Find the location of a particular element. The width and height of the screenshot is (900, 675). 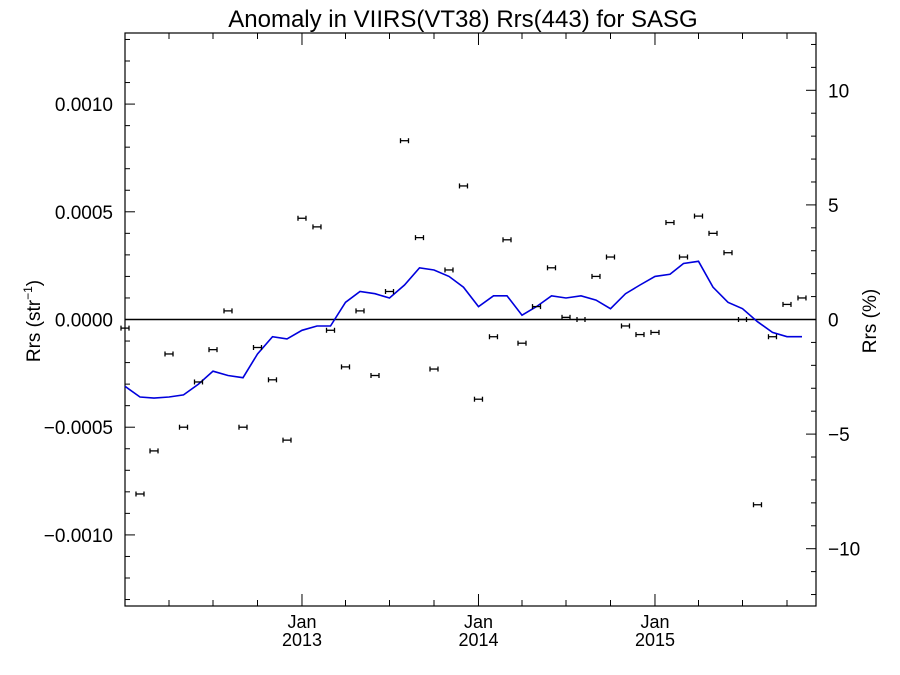

y-right-tick-label: −5 is located at coordinates (839, 435).